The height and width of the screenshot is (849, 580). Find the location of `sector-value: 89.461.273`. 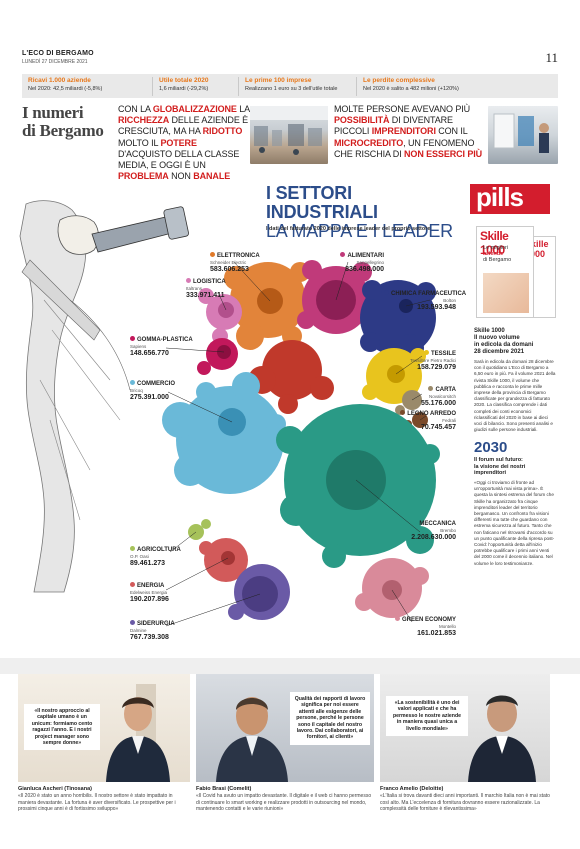

sector-value: 89.461.273 is located at coordinates (148, 563).